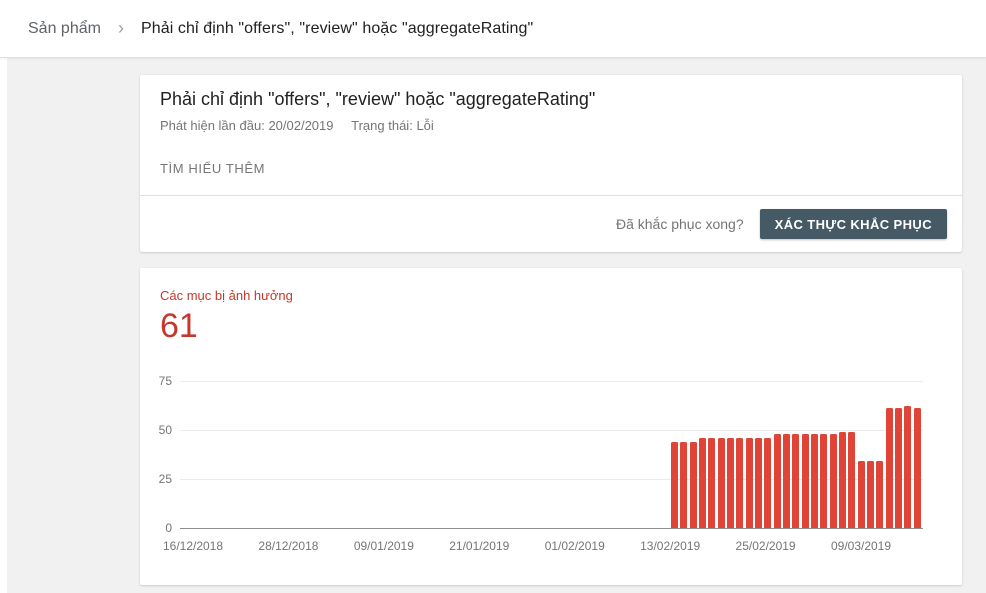 This screenshot has height=593, width=986. I want to click on first-detected-value: 20/02/2019, so click(301, 125).